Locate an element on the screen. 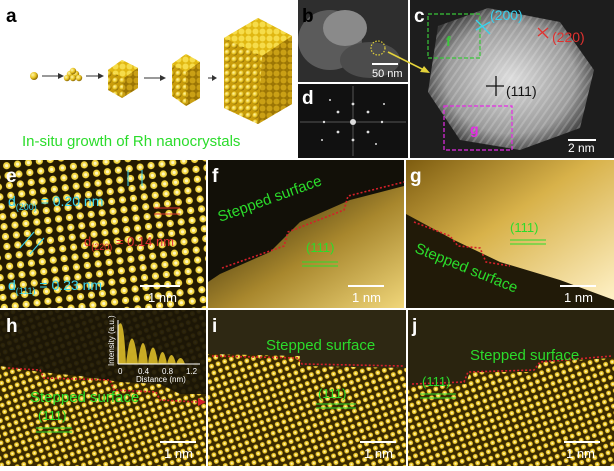 Image resolution: width=614 pixels, height=471 pixels. crystal-medium is located at coordinates (123, 79).